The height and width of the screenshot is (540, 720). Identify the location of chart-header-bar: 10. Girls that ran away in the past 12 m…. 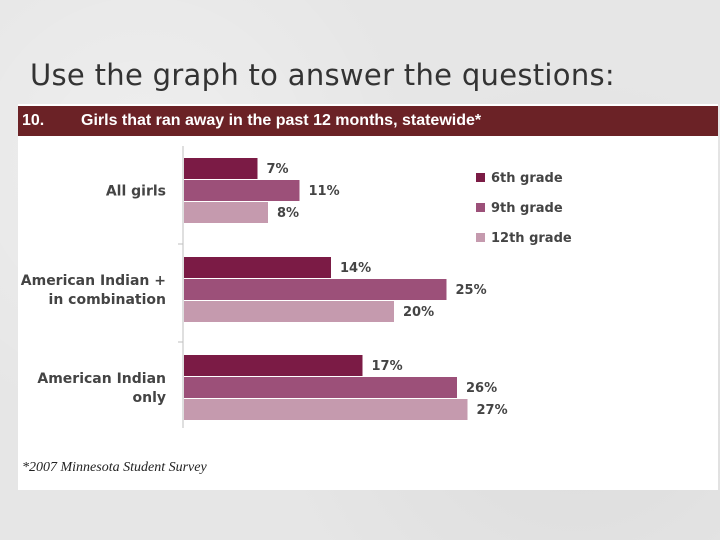
(368, 121).